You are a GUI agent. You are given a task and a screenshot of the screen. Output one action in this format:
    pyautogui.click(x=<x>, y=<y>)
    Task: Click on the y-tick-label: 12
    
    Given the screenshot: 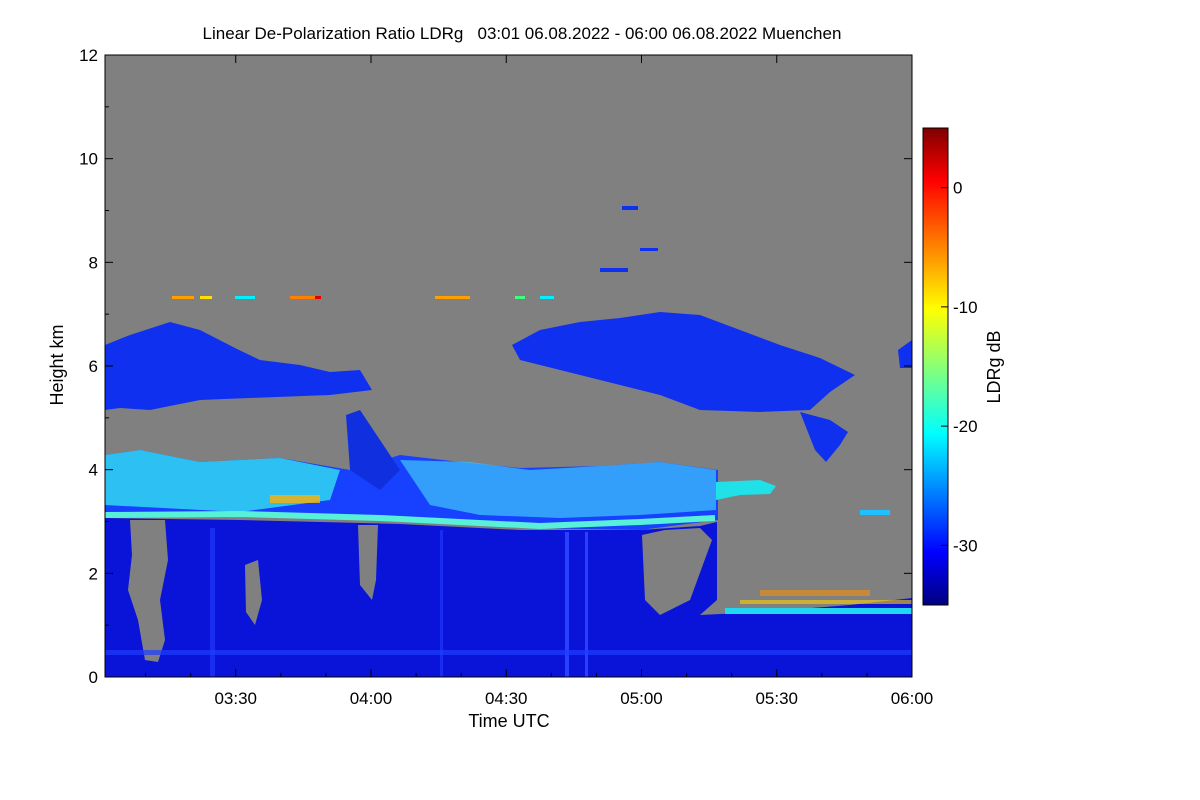 What is the action you would take?
    pyautogui.click(x=88, y=55)
    